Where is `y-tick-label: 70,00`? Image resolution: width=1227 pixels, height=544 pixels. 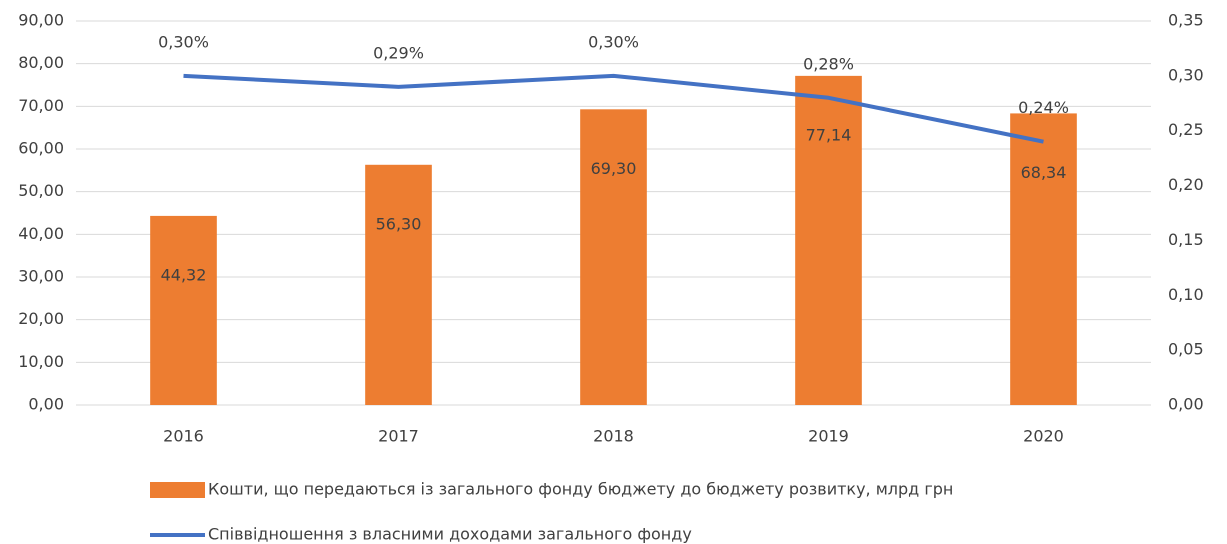 y-tick-label: 70,00 is located at coordinates (41, 105).